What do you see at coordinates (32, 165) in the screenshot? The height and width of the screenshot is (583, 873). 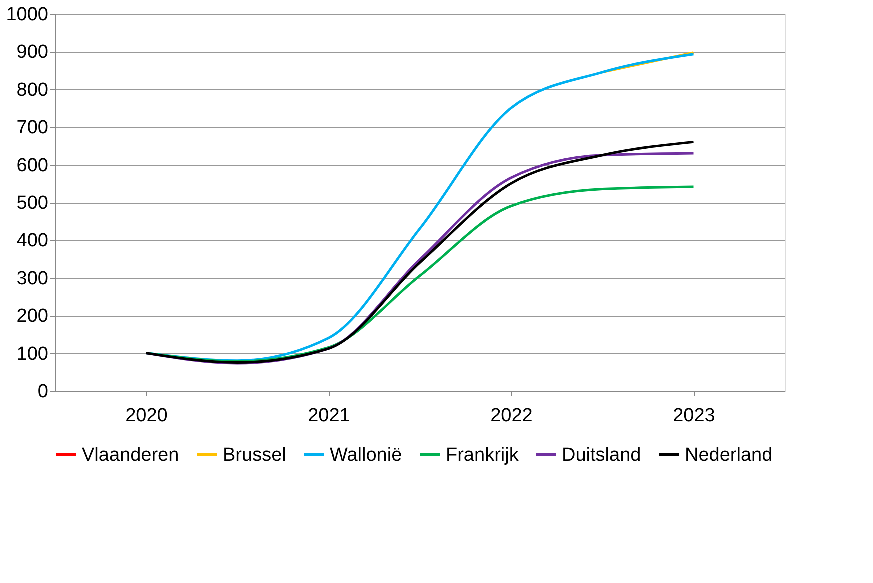 I see `y-tick-label: 600` at bounding box center [32, 165].